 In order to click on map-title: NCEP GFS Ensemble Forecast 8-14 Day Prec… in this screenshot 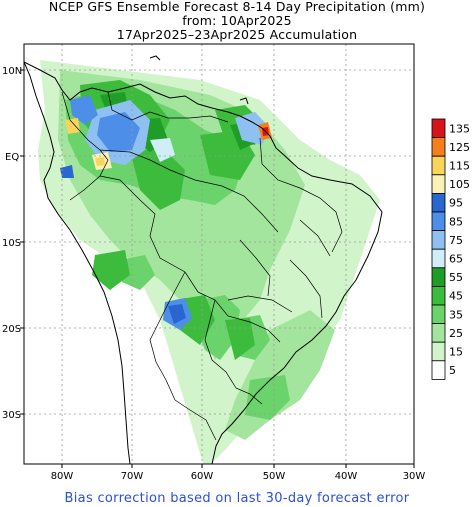, I will do `click(237, 7)`.